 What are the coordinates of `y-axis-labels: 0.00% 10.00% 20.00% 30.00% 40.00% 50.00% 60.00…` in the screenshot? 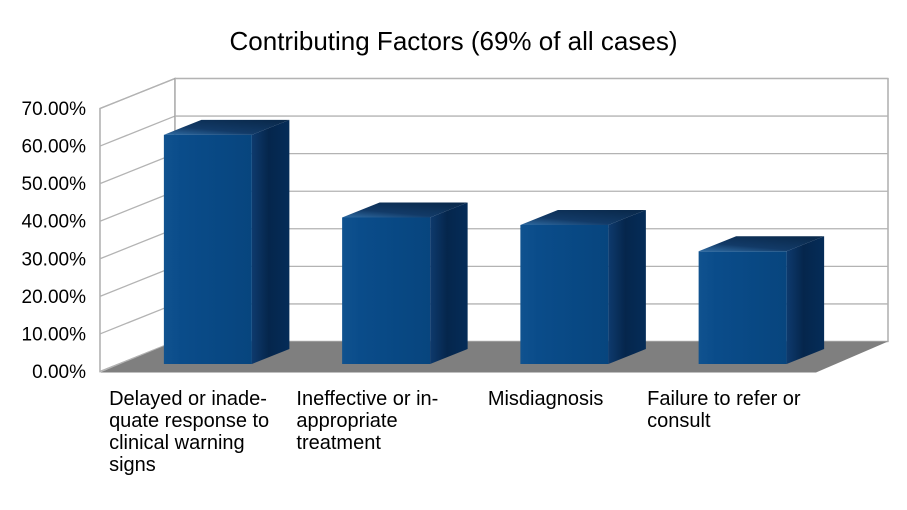 It's located at (54, 241).